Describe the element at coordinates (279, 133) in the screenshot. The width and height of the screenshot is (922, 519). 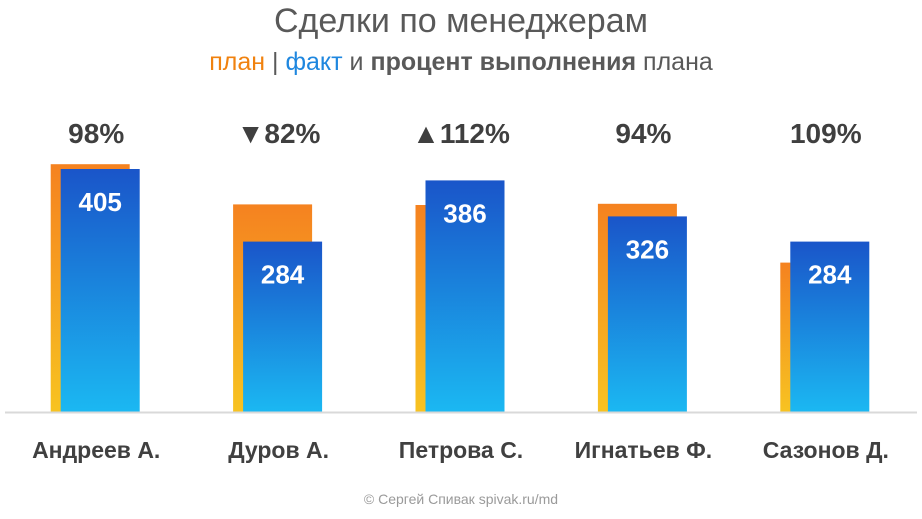
I see `percent-label: ▼82%` at that location.